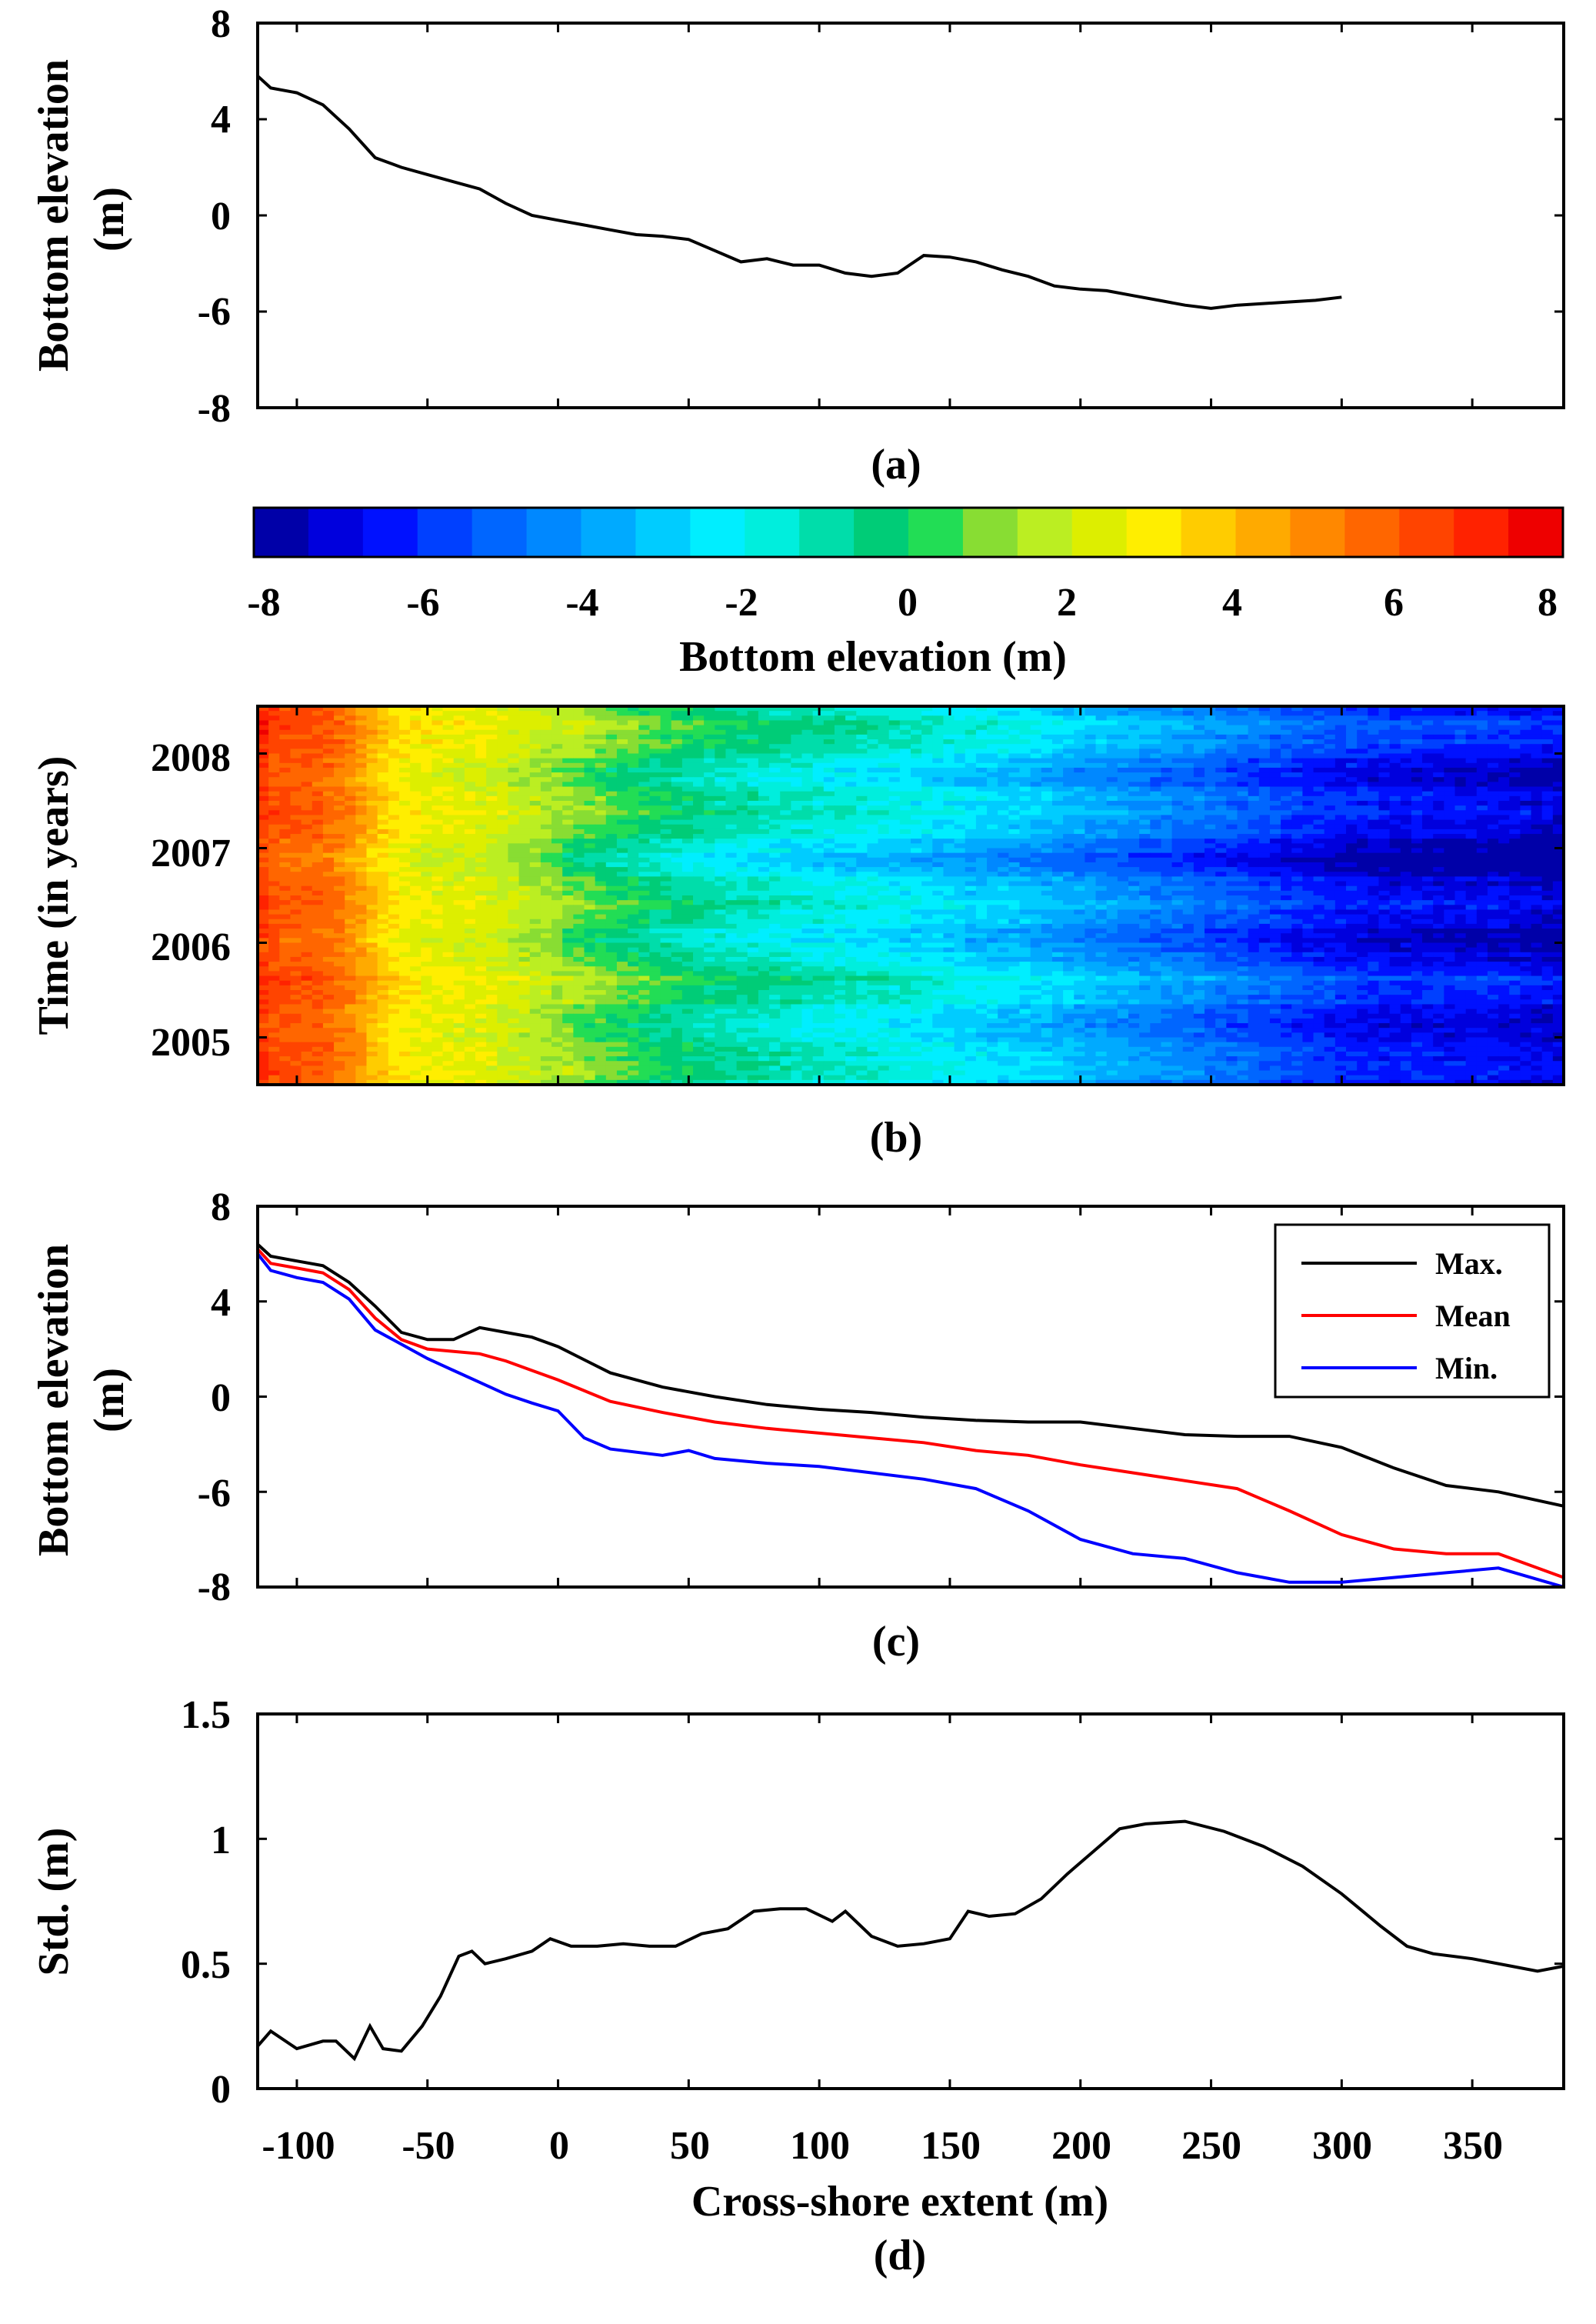 Image resolution: width=1596 pixels, height=2324 pixels. I want to click on panel-a-ticks, so click(911, 215).